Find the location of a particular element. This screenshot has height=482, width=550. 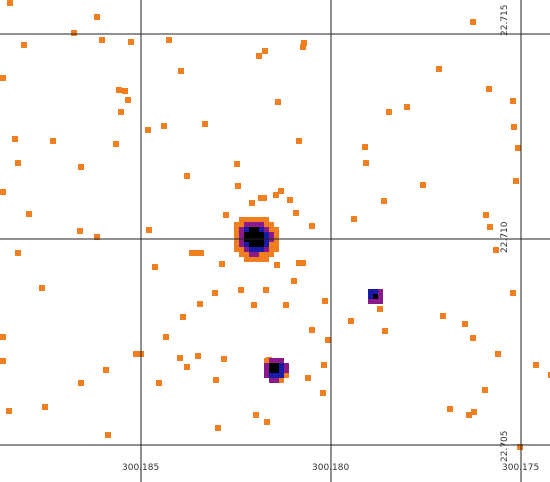

dec-tick-label-22-710: 22.710 is located at coordinates (505, 237).